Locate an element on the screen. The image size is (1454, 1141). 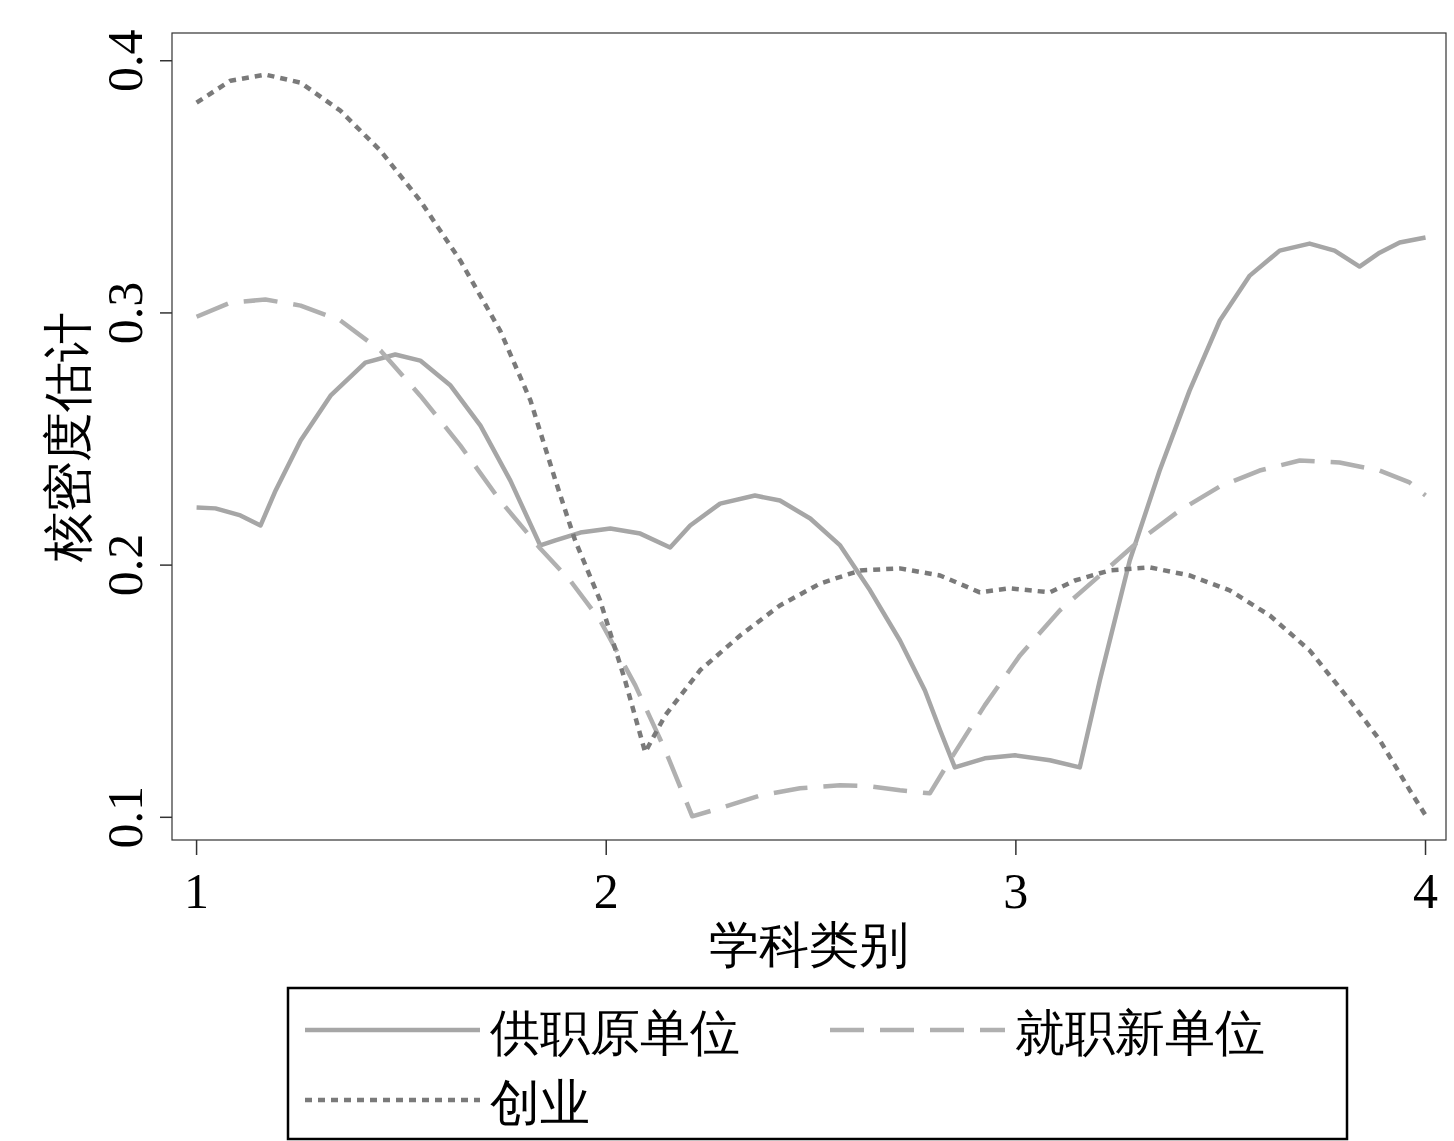
y-tick-label: 0.4 is located at coordinates (125, 60).